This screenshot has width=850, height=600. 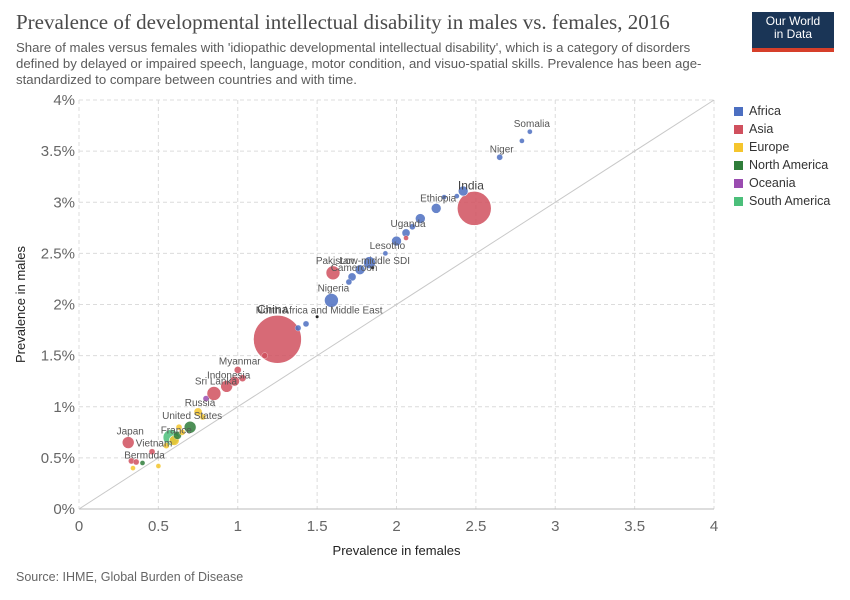 What do you see at coordinates (64, 407) in the screenshot?
I see `y-tick-label: 1%` at bounding box center [64, 407].